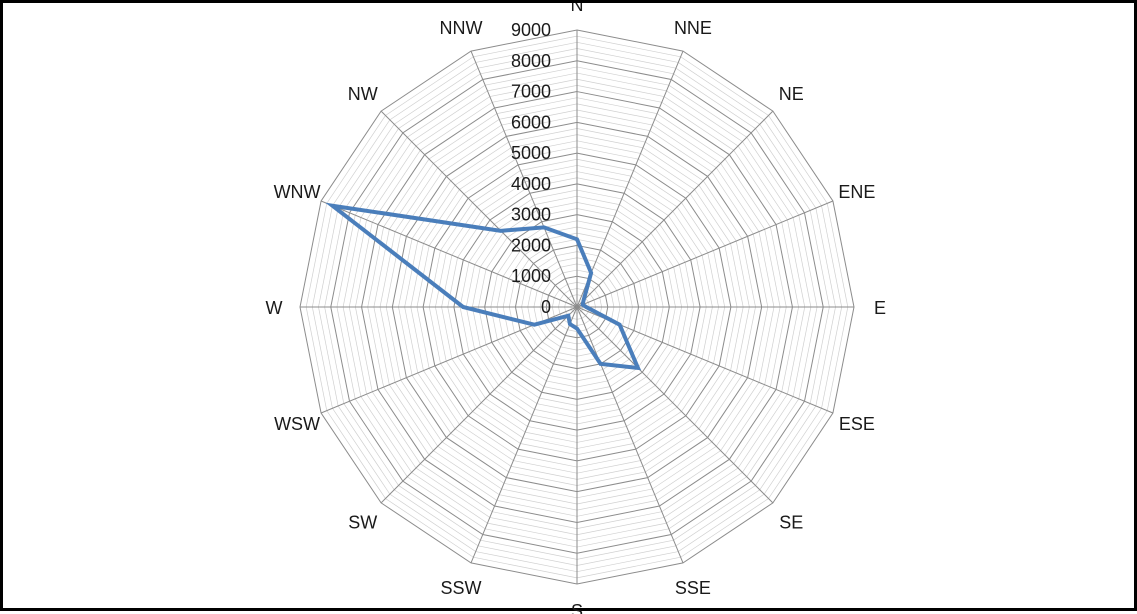 This screenshot has height=614, width=1137. What do you see at coordinates (577, 607) in the screenshot?
I see `direction-label: S` at bounding box center [577, 607].